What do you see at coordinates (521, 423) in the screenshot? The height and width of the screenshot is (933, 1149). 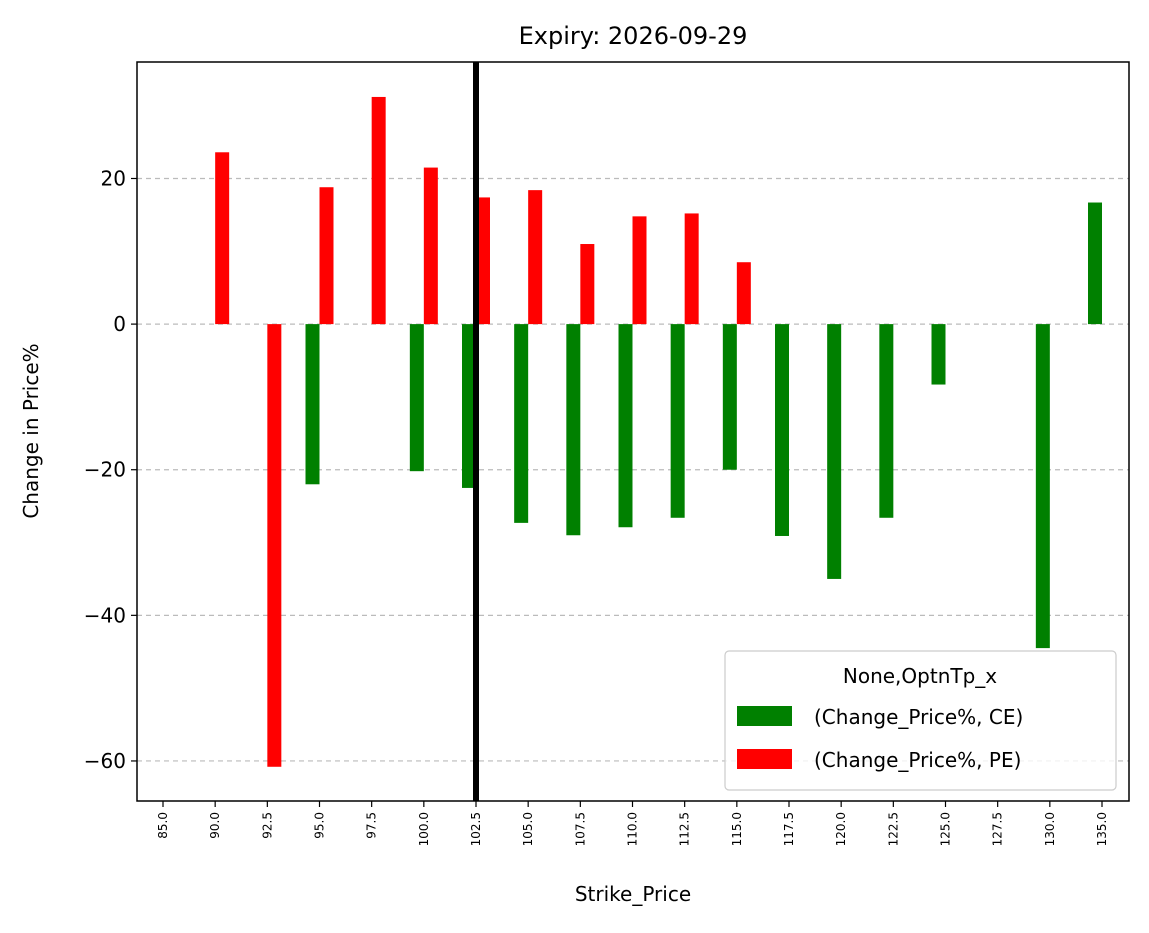 I see `bar-ce-105.0` at bounding box center [521, 423].